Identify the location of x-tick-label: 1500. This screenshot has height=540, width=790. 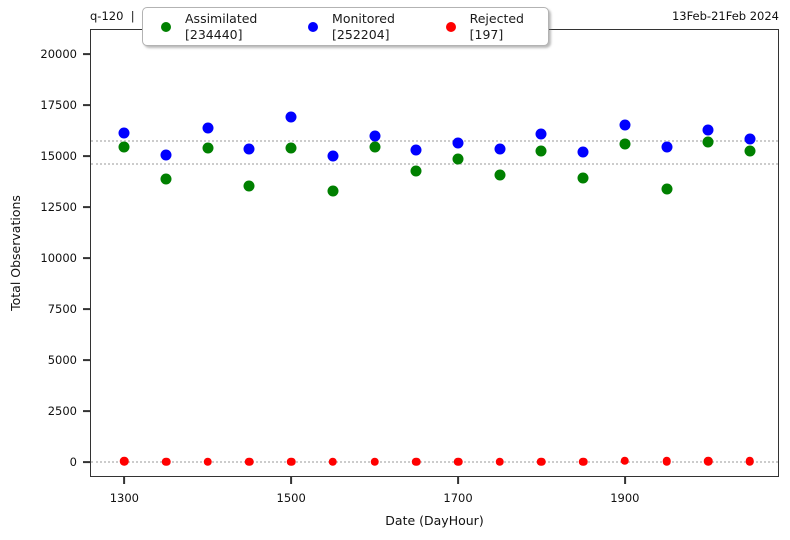
(291, 498).